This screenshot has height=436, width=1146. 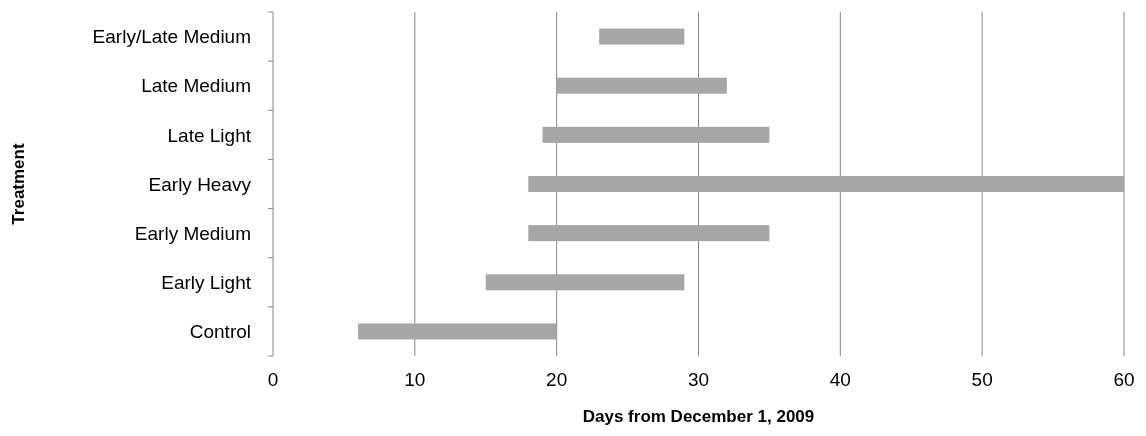 I want to click on y-tick-label: Control, so click(x=220, y=332).